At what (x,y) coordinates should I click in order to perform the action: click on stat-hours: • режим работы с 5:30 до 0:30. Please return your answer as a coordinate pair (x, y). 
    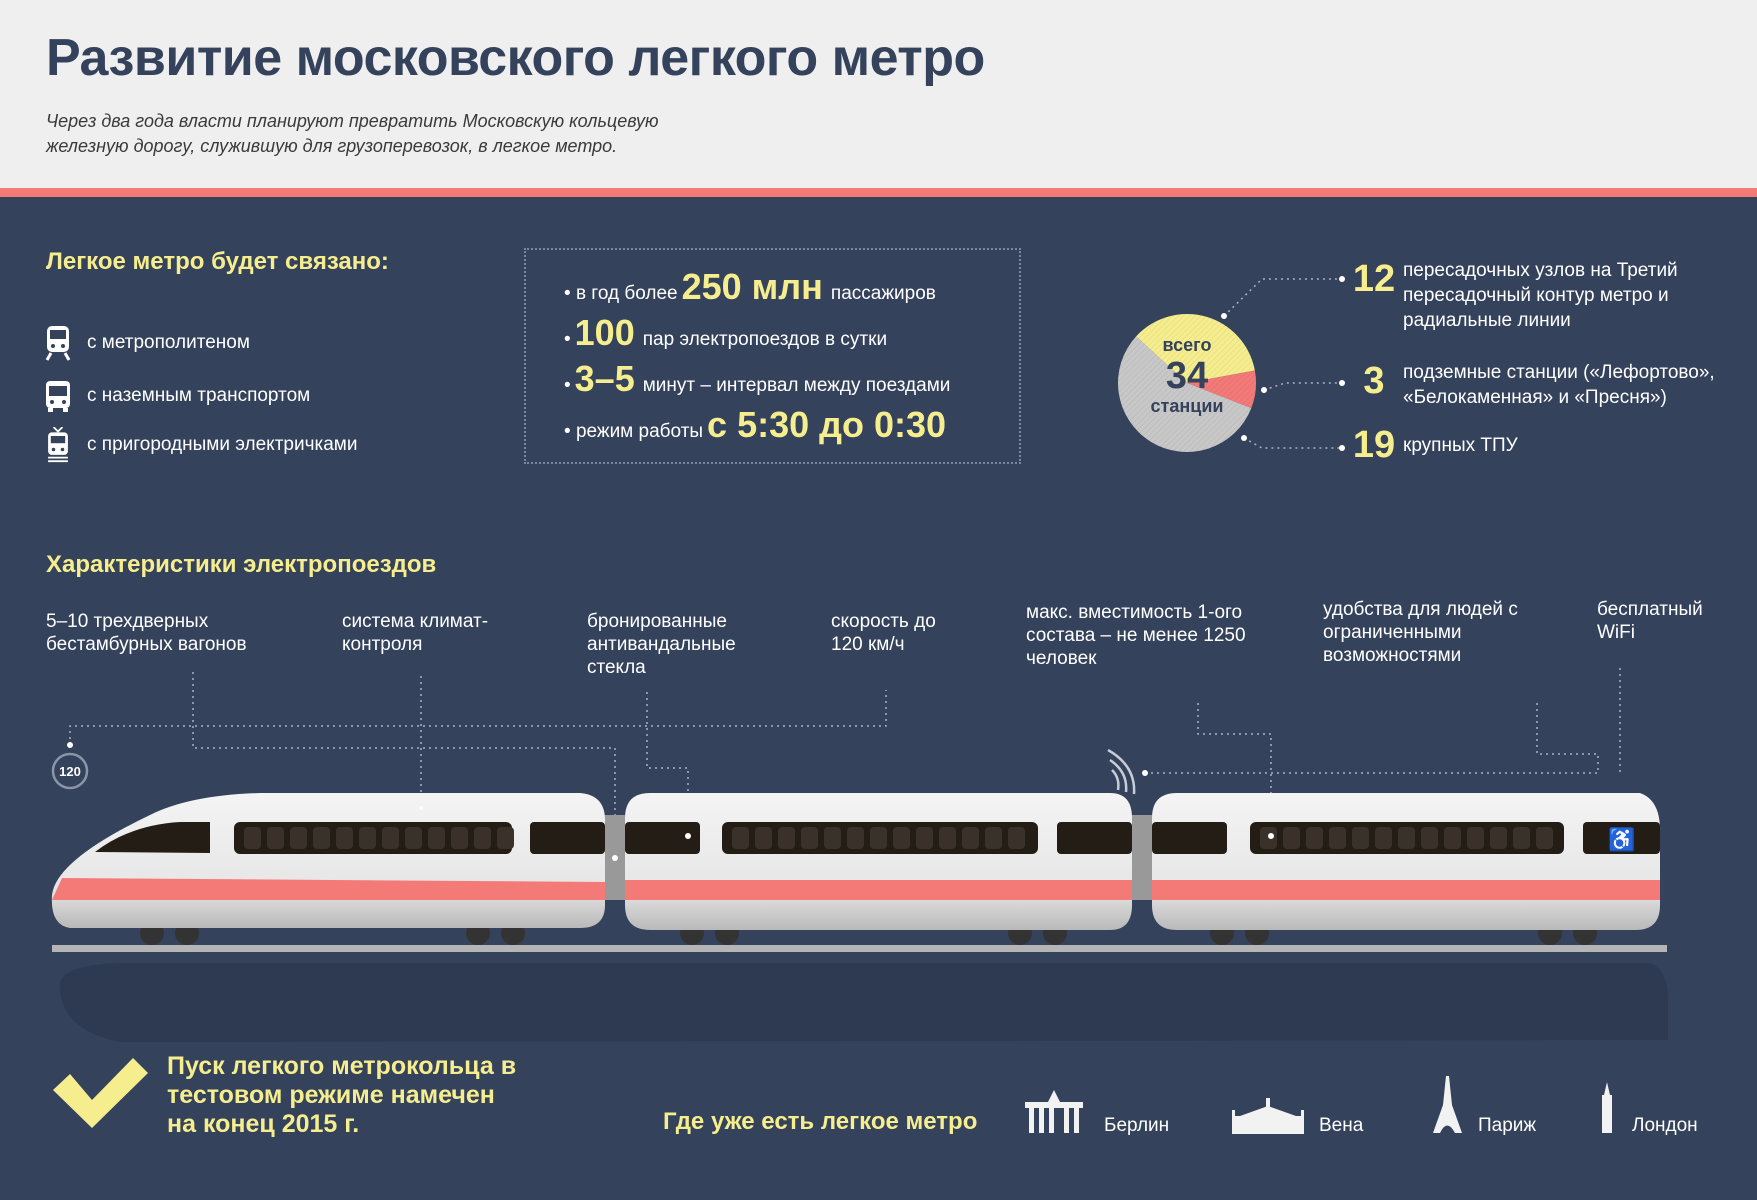
    Looking at the image, I should click on (755, 424).